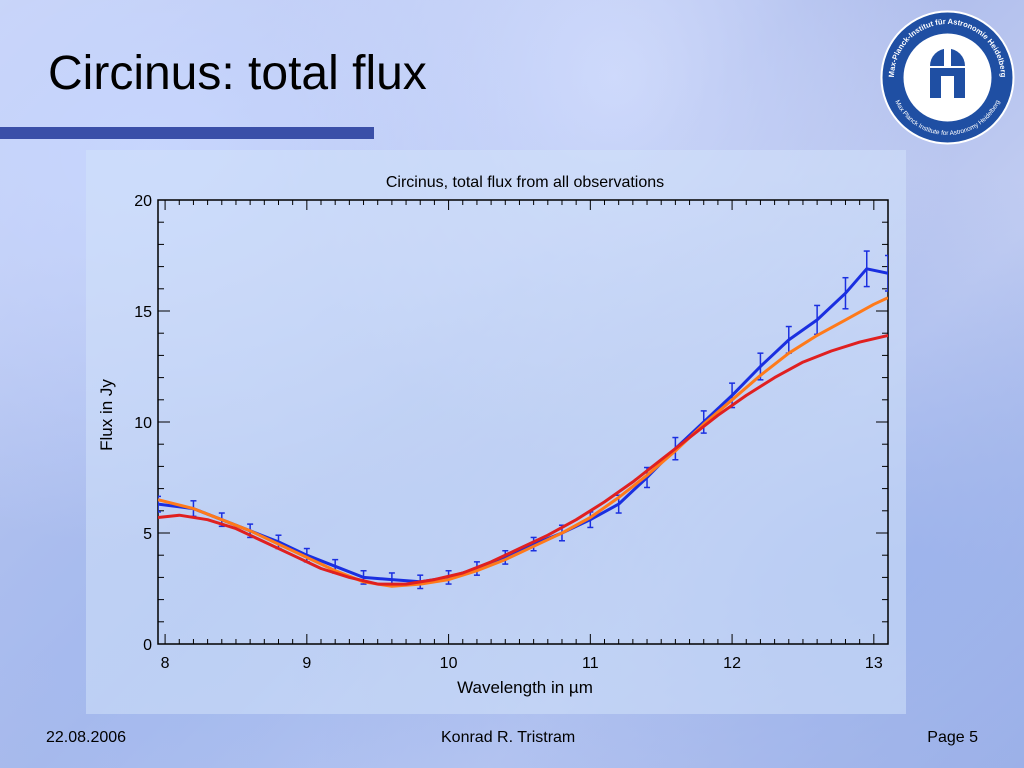  Describe the element at coordinates (952, 737) in the screenshot. I see `footer-page-number: Page 5` at that location.